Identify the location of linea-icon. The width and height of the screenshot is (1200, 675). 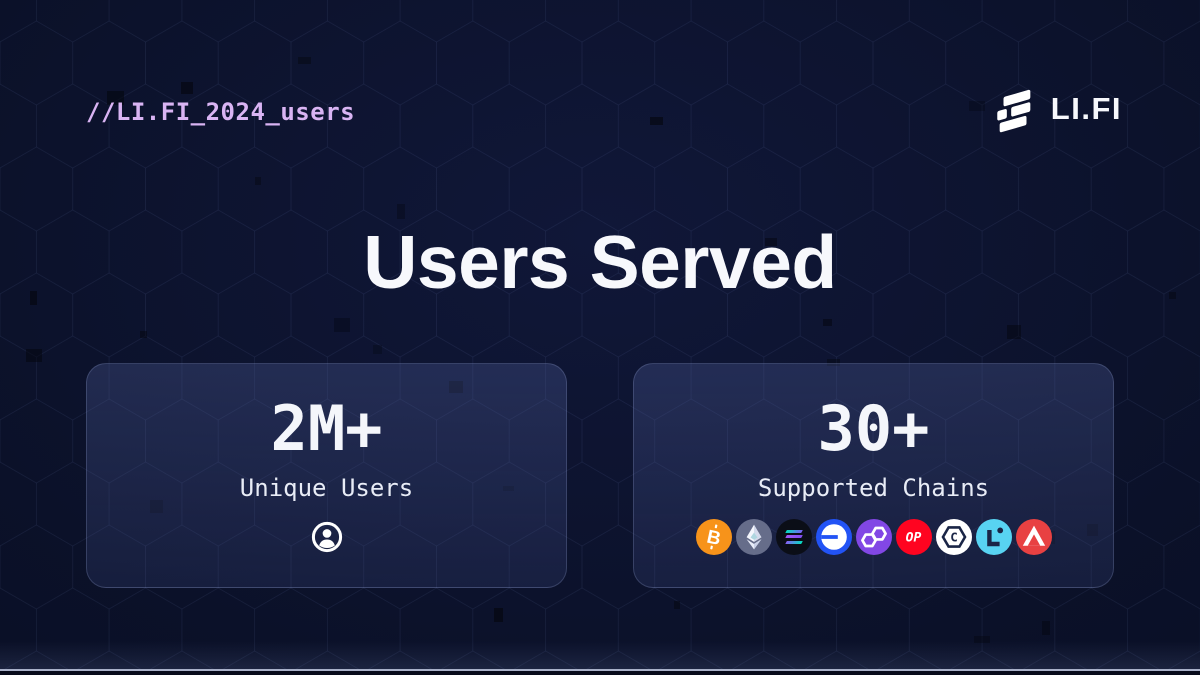
(993, 537).